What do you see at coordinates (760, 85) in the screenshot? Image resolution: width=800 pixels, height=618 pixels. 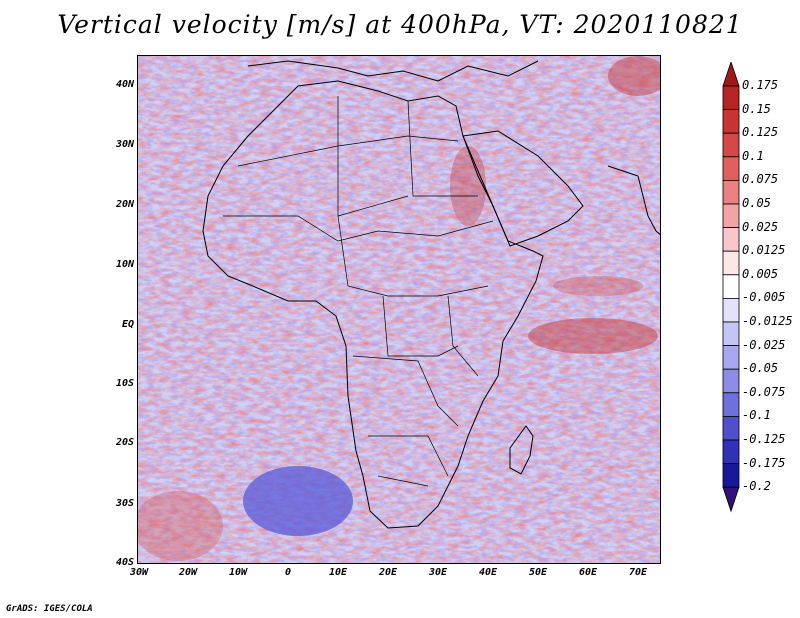 I see `colorbar-label: 0.175` at bounding box center [760, 85].